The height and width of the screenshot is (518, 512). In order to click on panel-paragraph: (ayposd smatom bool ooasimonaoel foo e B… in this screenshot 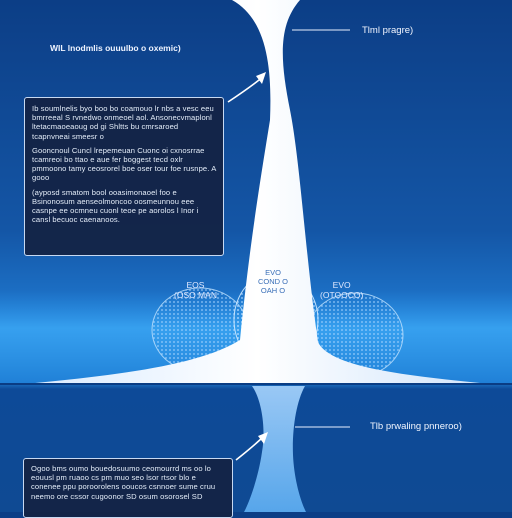, I will do `click(115, 206)`.